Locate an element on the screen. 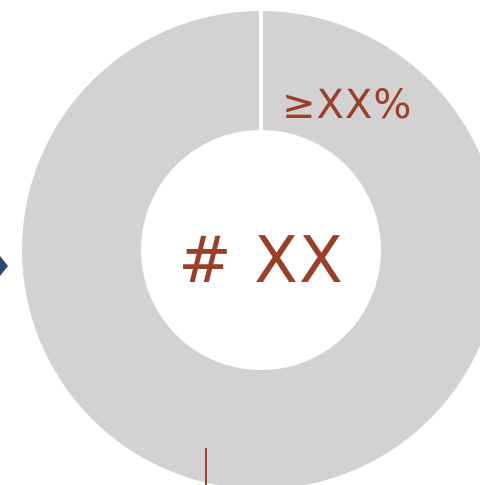 This screenshot has width=480, height=485. bottom-connector-line is located at coordinates (206, 466).